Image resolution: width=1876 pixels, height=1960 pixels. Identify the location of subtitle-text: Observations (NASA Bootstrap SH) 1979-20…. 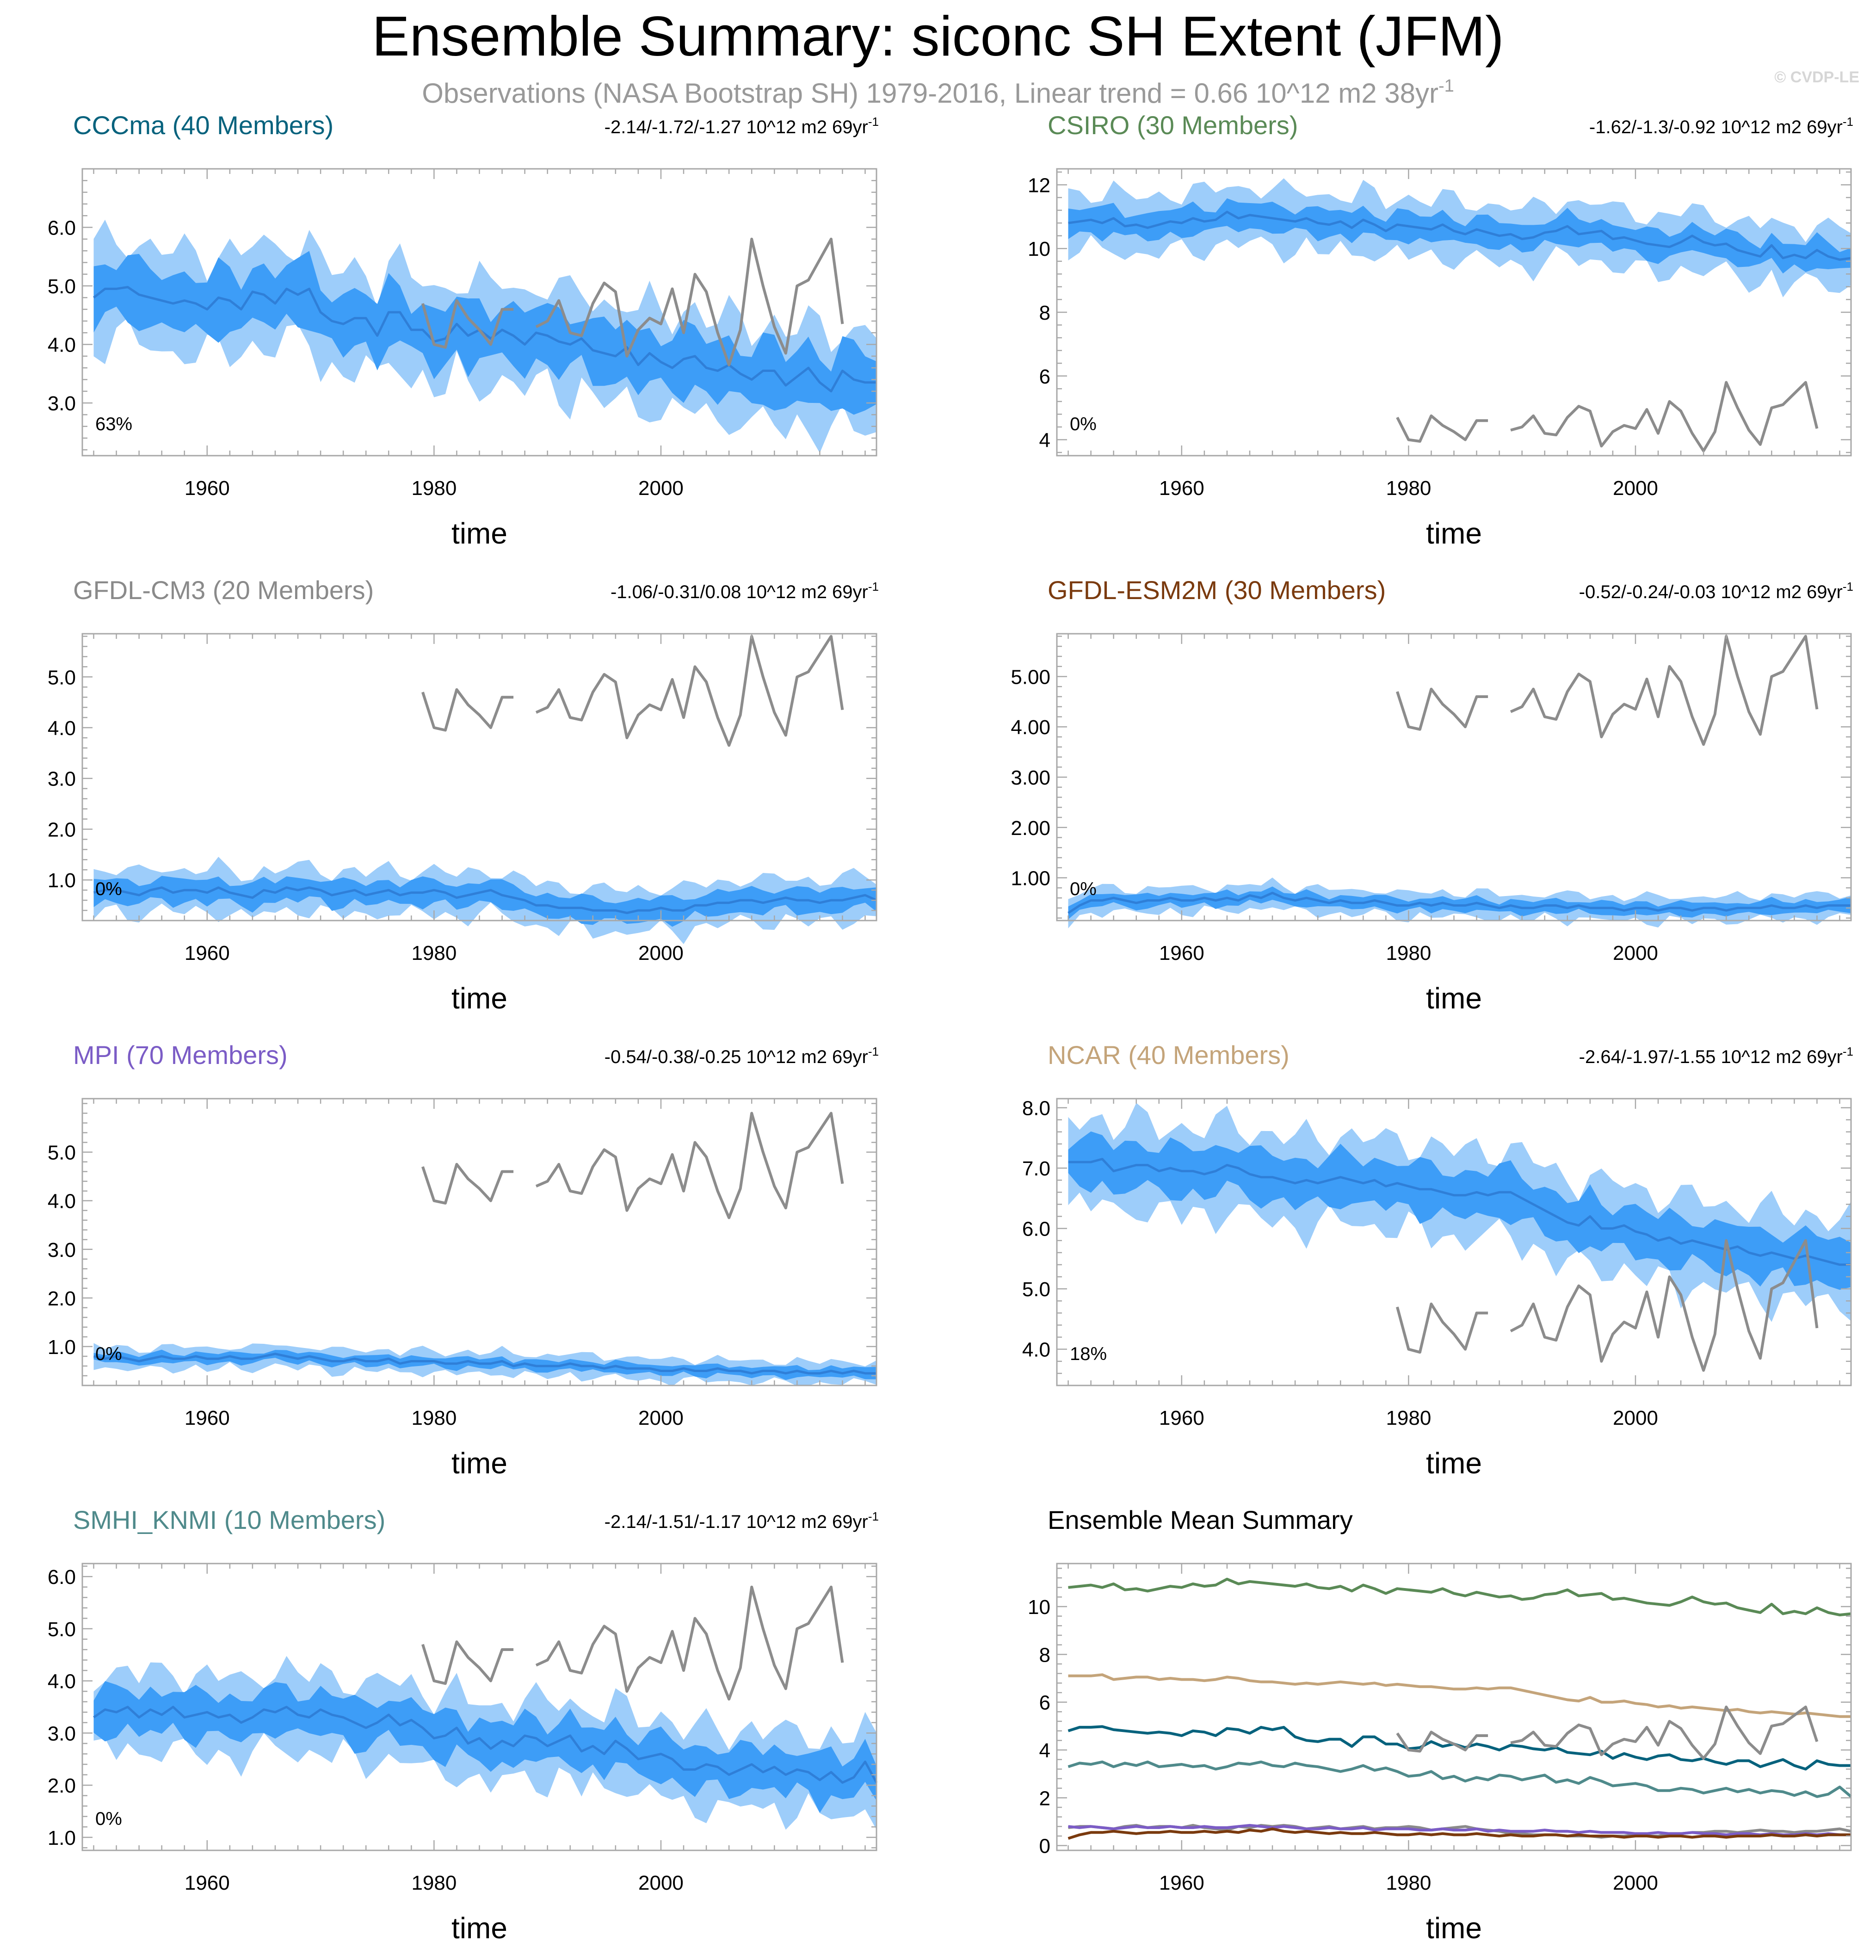
(930, 93).